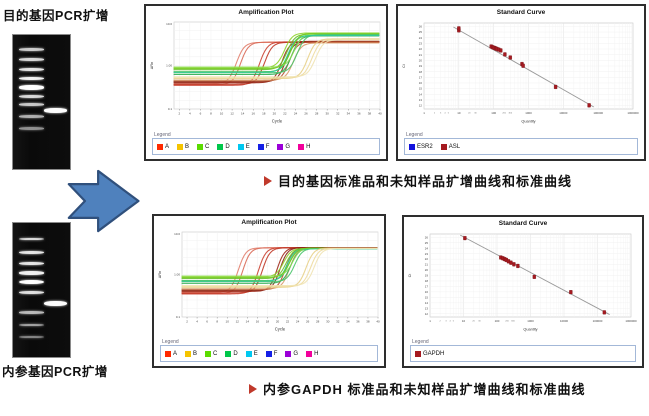 The image size is (649, 416). I want to click on legend-label: F, so click(267, 146).